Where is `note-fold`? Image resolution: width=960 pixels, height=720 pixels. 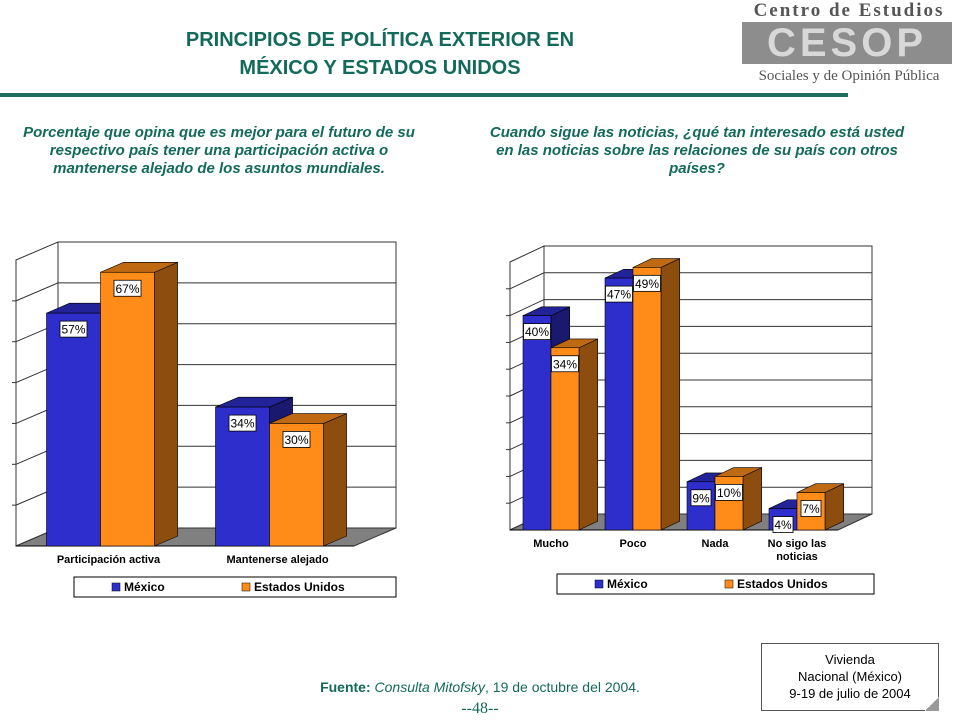
note-fold is located at coordinates (932, 704).